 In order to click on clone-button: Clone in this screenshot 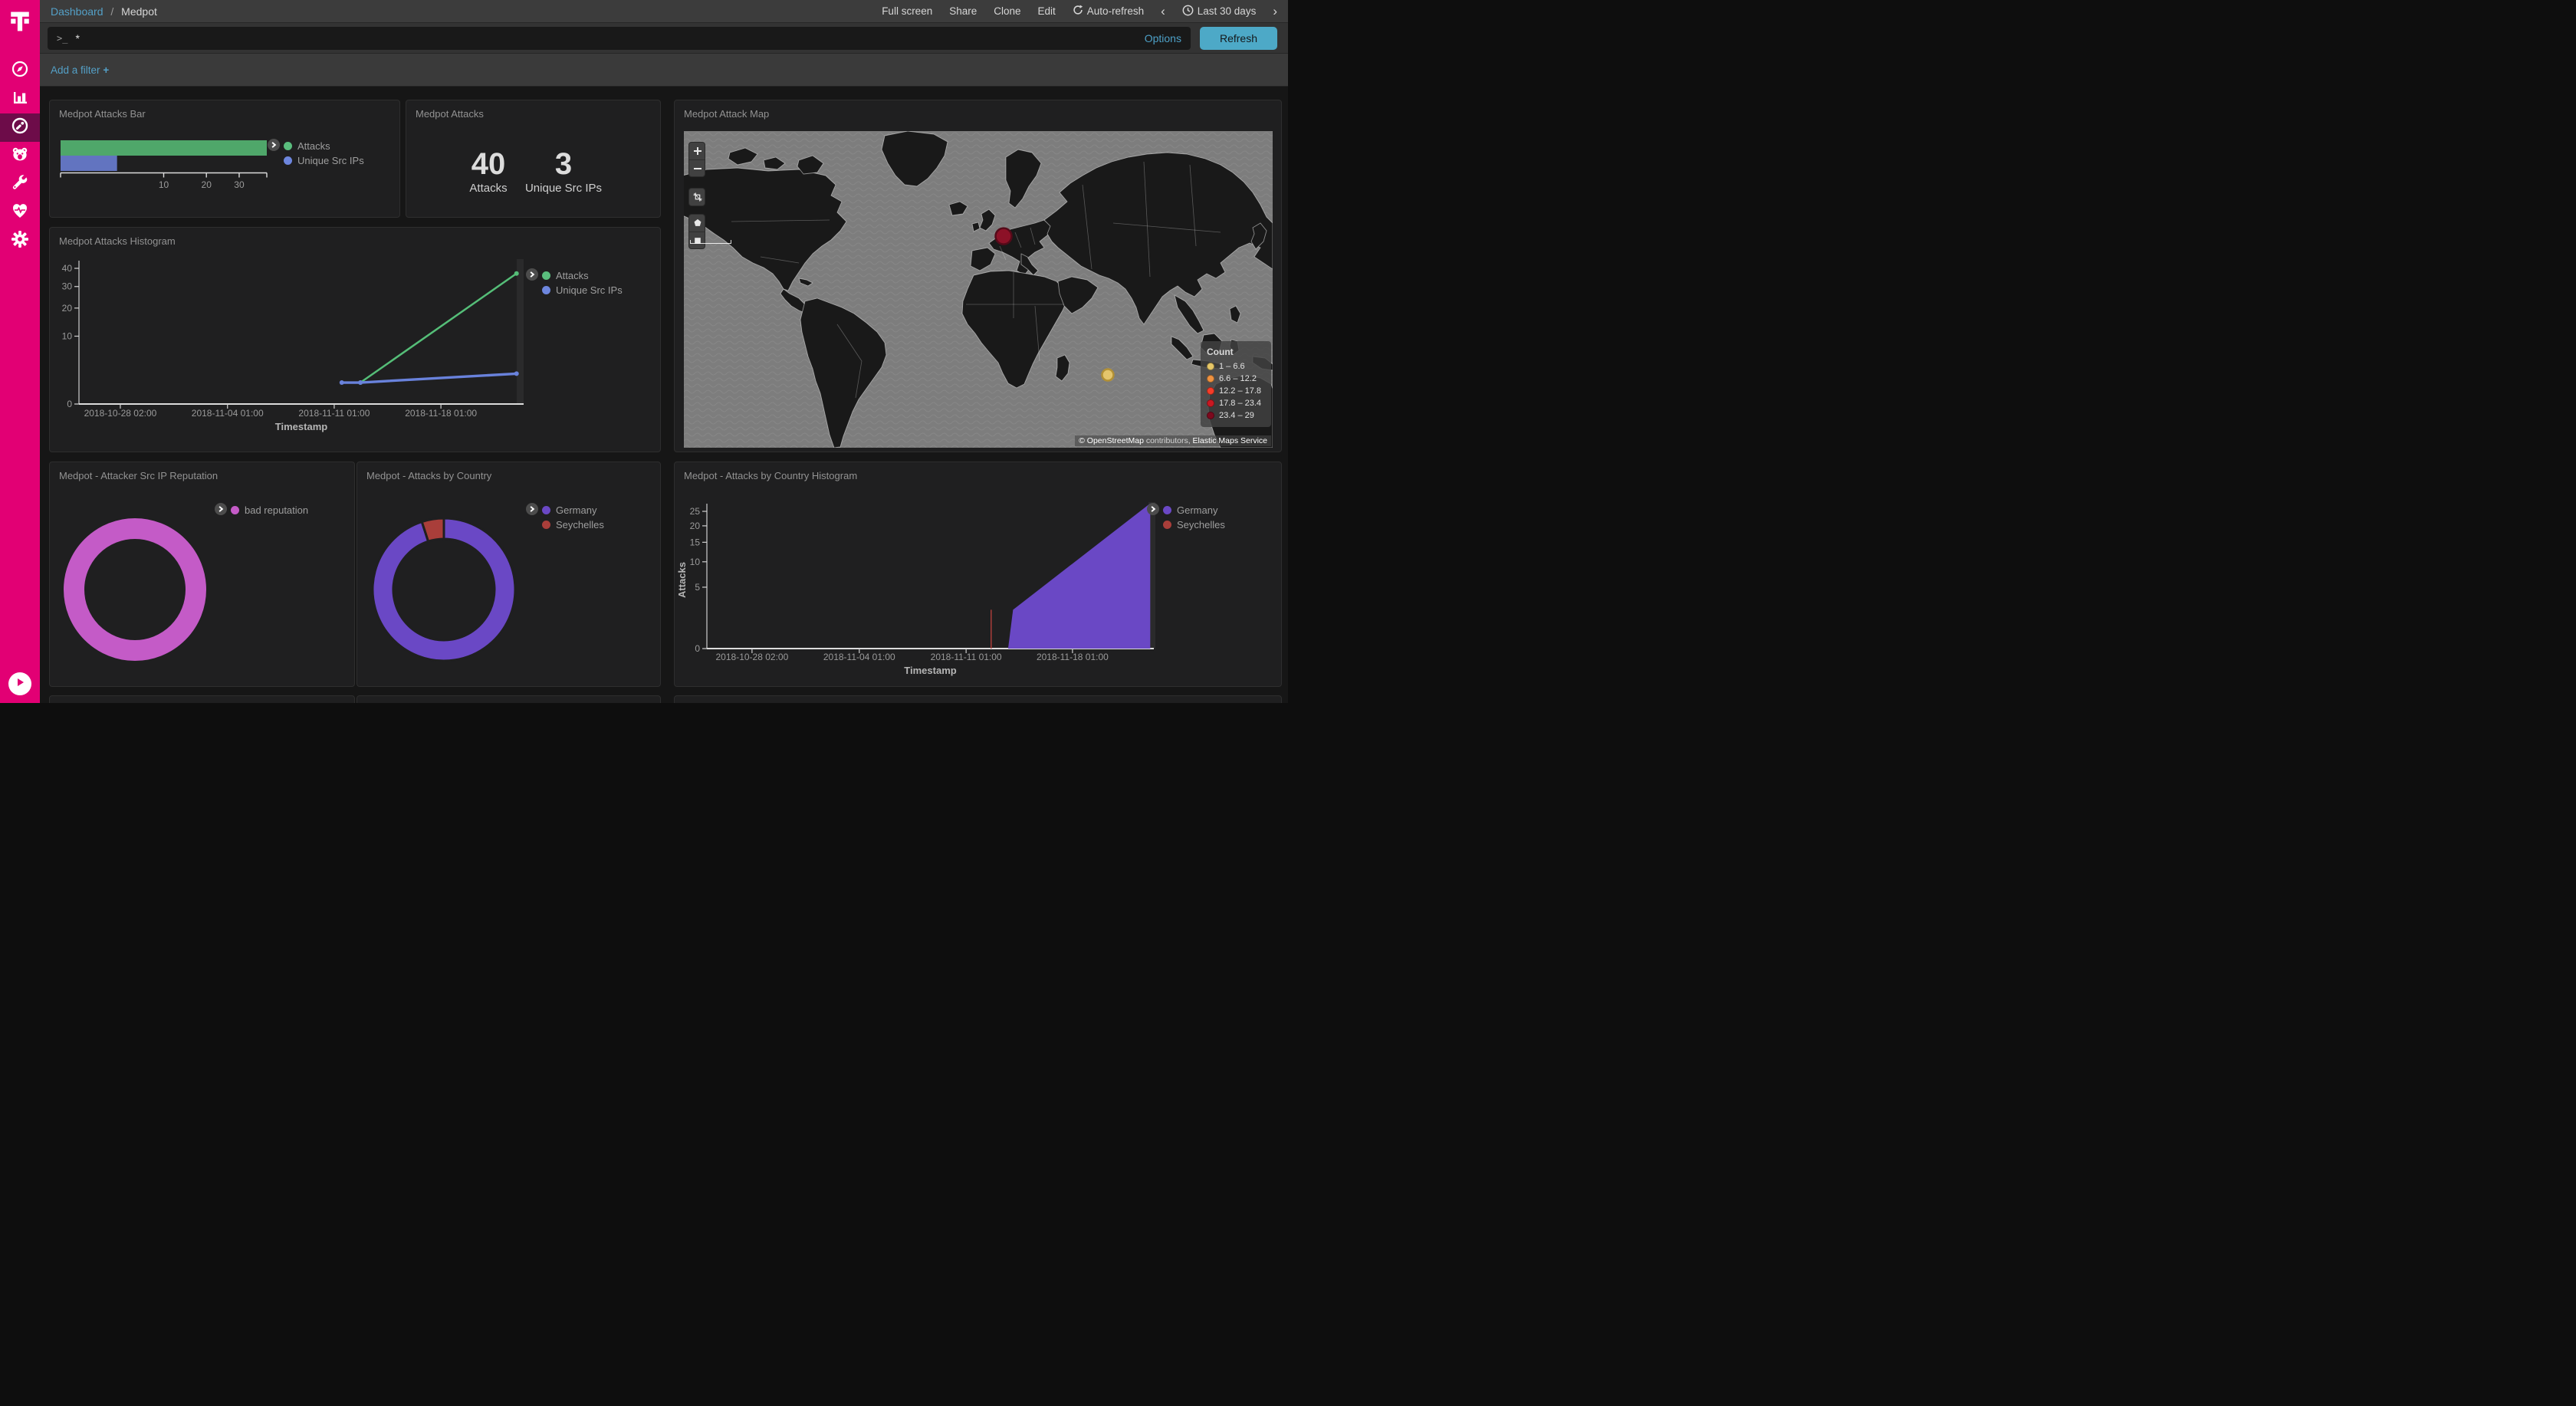, I will do `click(1008, 11)`.